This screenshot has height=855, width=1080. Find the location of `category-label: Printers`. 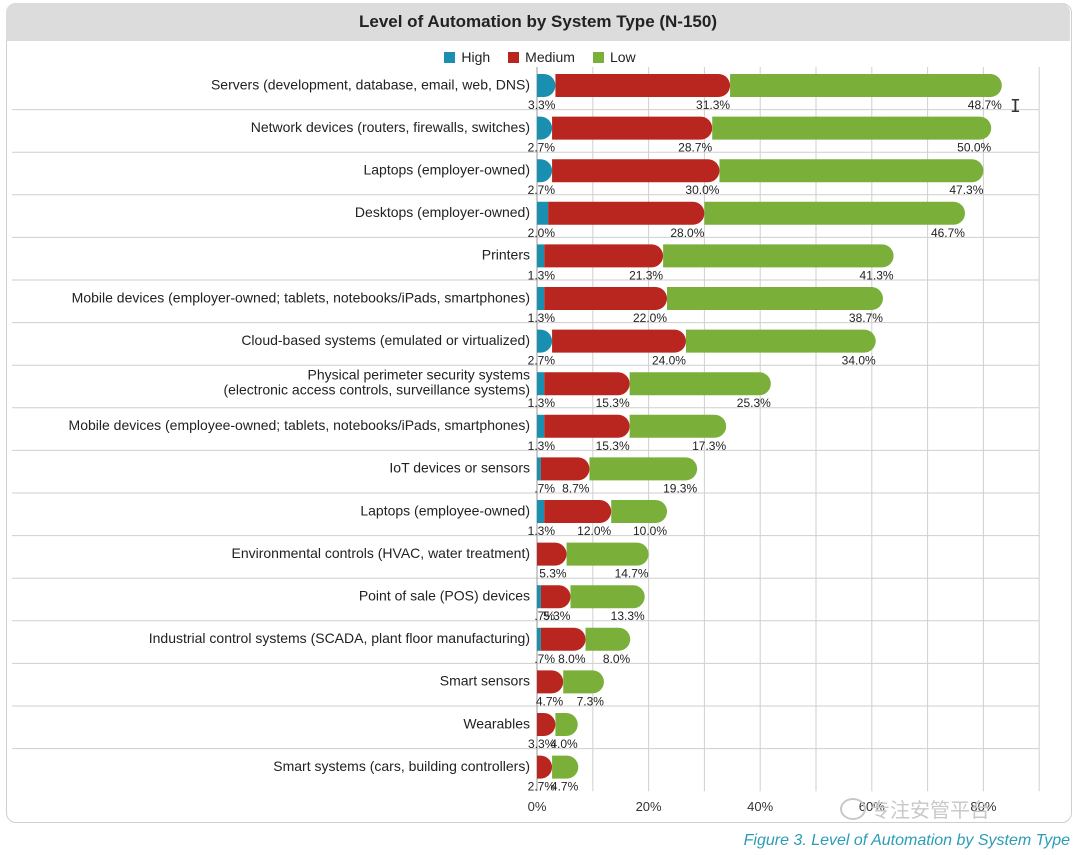

category-label: Printers is located at coordinates (506, 255).